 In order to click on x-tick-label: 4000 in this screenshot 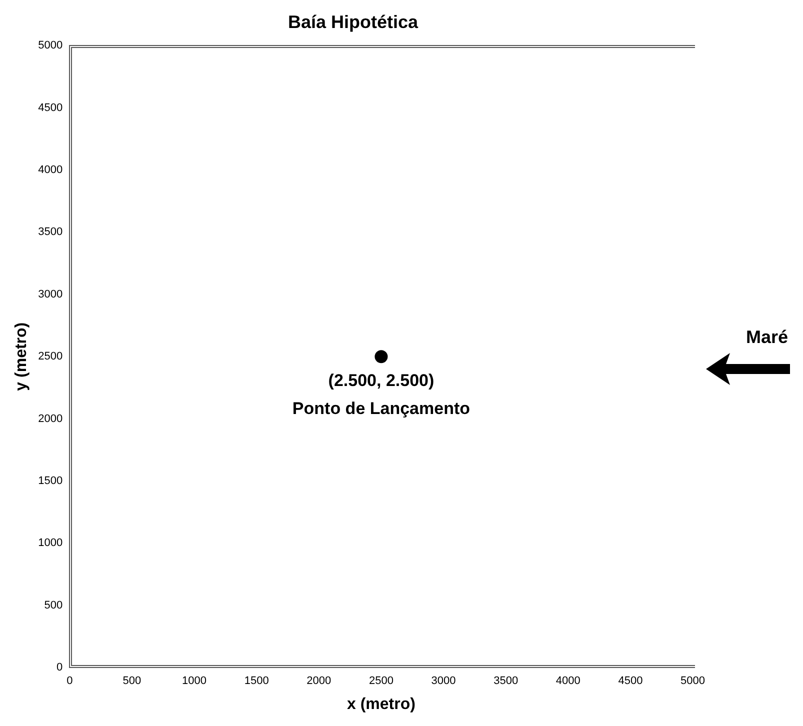, I will do `click(568, 681)`.